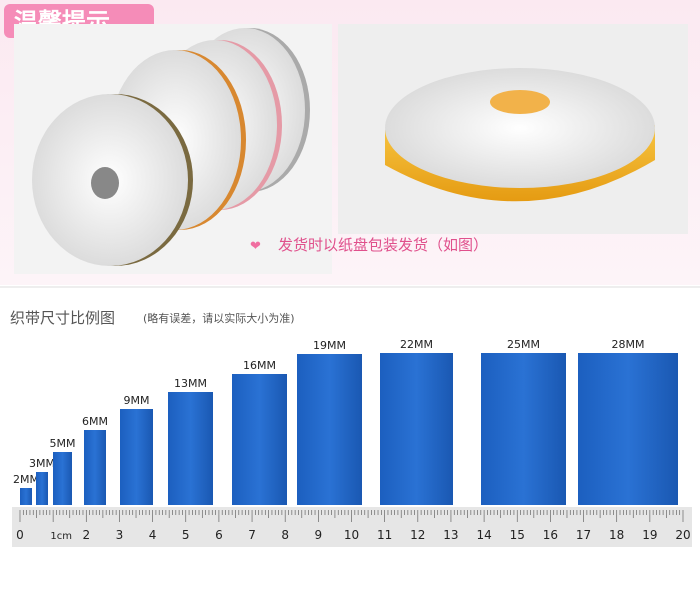 This screenshot has height=591, width=700. What do you see at coordinates (137, 400) in the screenshot?
I see `ribbon-label: 9MM` at bounding box center [137, 400].